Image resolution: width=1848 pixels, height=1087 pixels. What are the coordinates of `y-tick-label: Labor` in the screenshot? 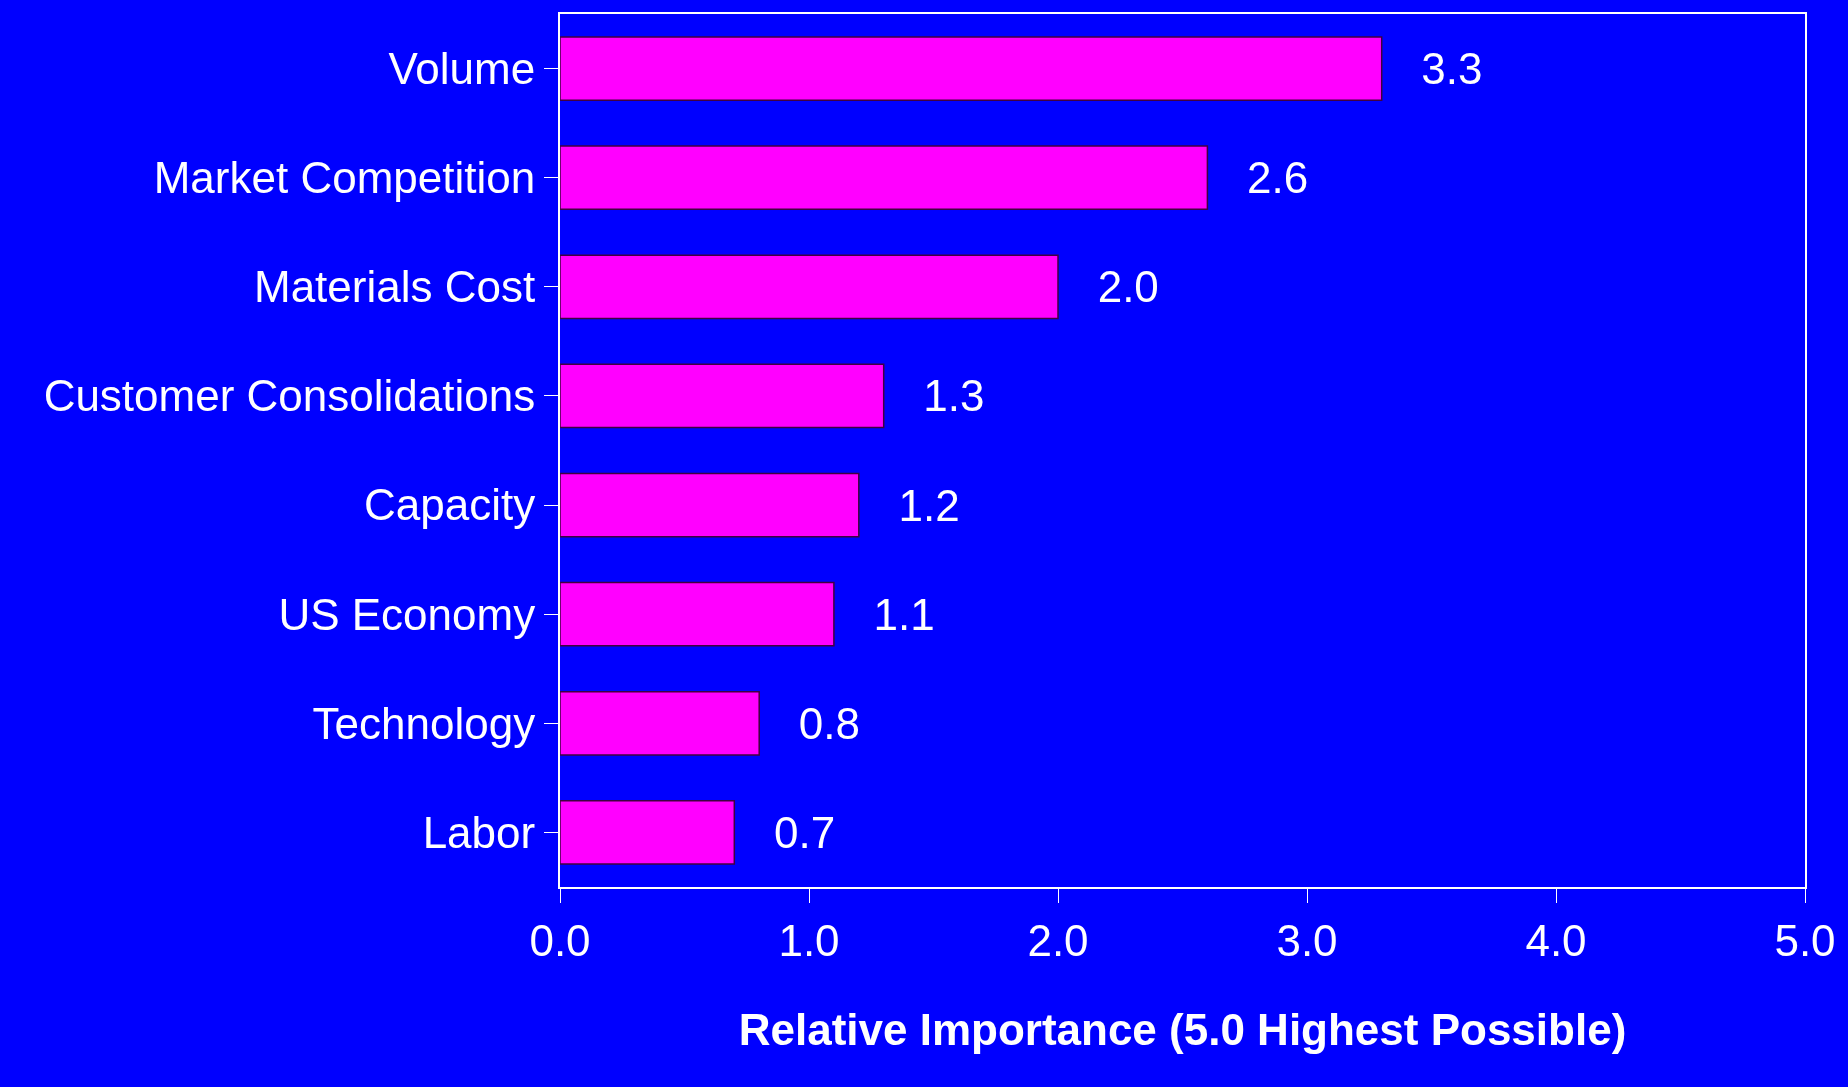 It's located at (479, 832).